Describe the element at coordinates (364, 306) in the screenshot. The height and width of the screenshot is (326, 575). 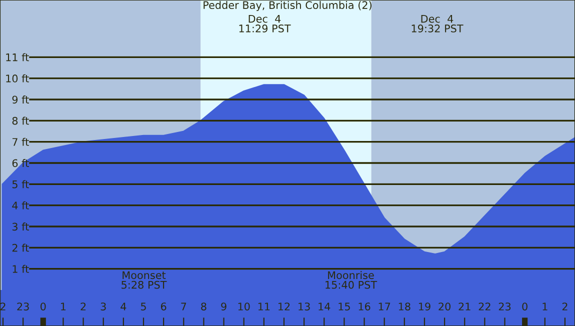
I see `x-tick-label: 16` at that location.